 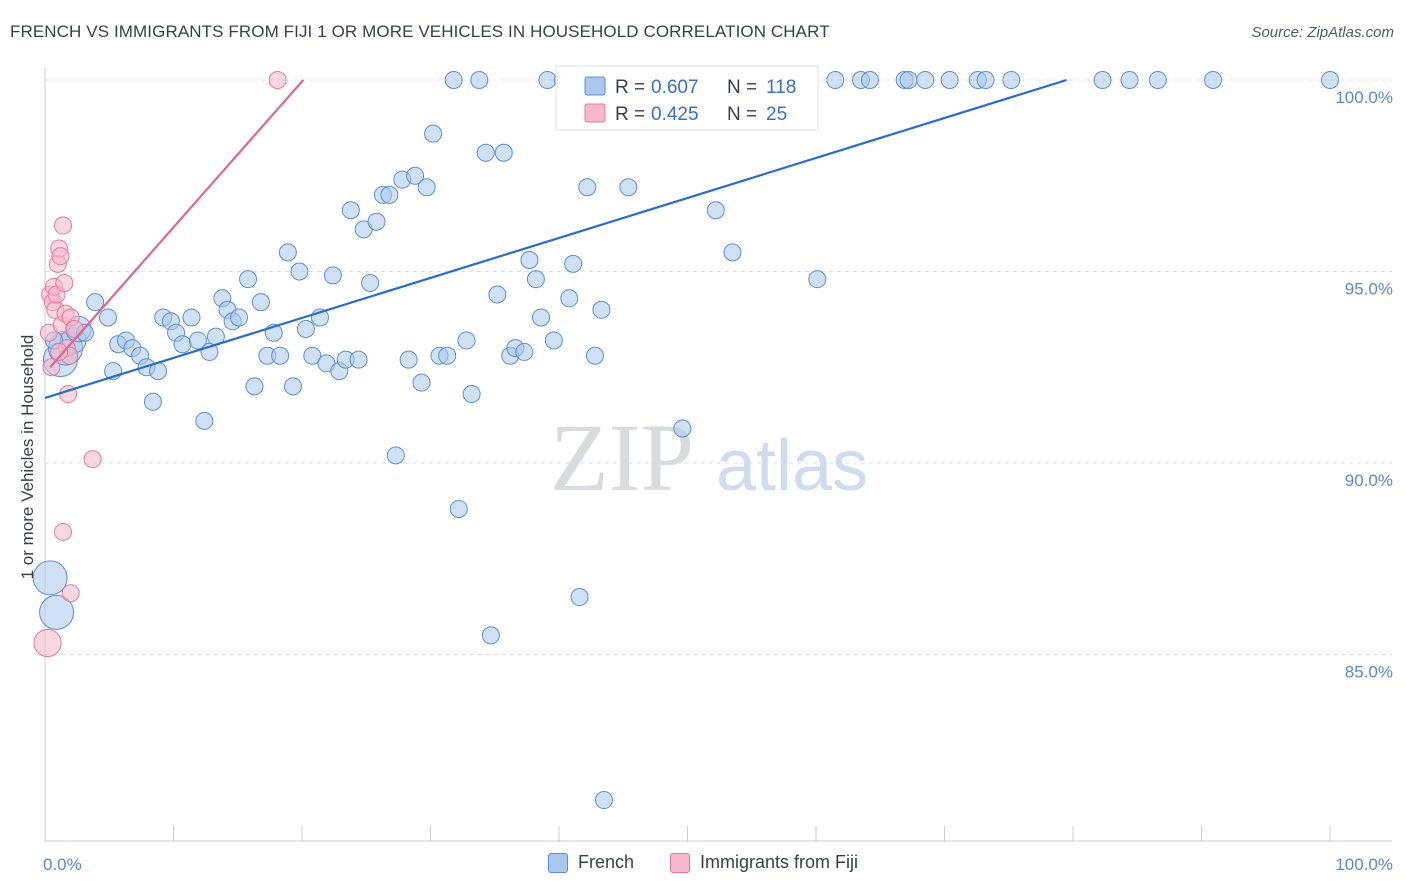 I want to click on y-tick-labels: 100.0% 95.0% 90.0% 85.0%, so click(x=1364, y=385).